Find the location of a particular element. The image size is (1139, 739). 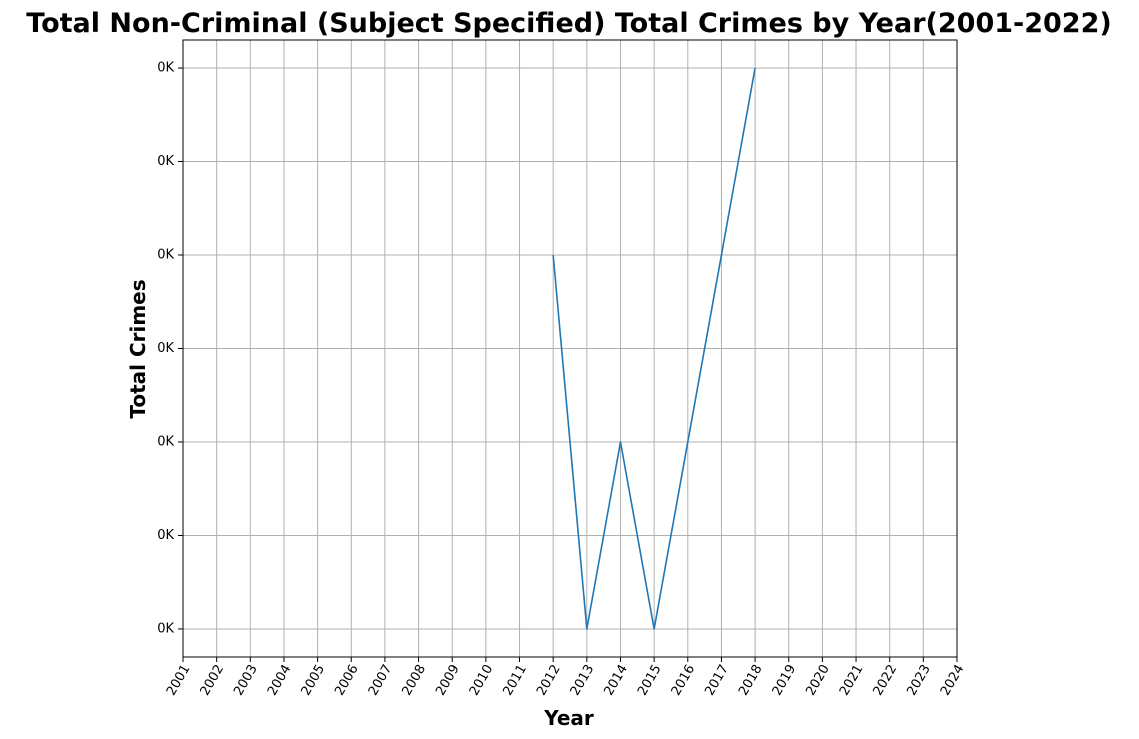

x-axis-label: Year is located at coordinates (568, 718).